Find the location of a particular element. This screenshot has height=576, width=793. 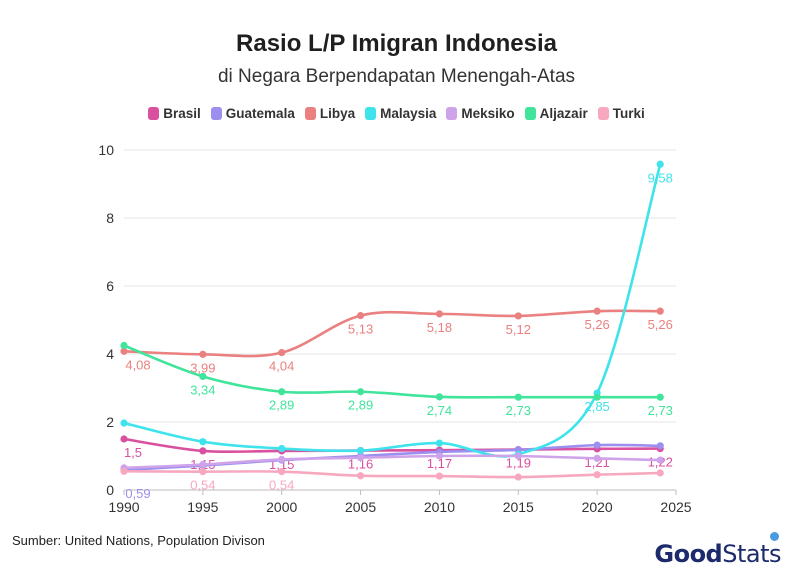

data-label-libya: 5,13 is located at coordinates (360, 329).